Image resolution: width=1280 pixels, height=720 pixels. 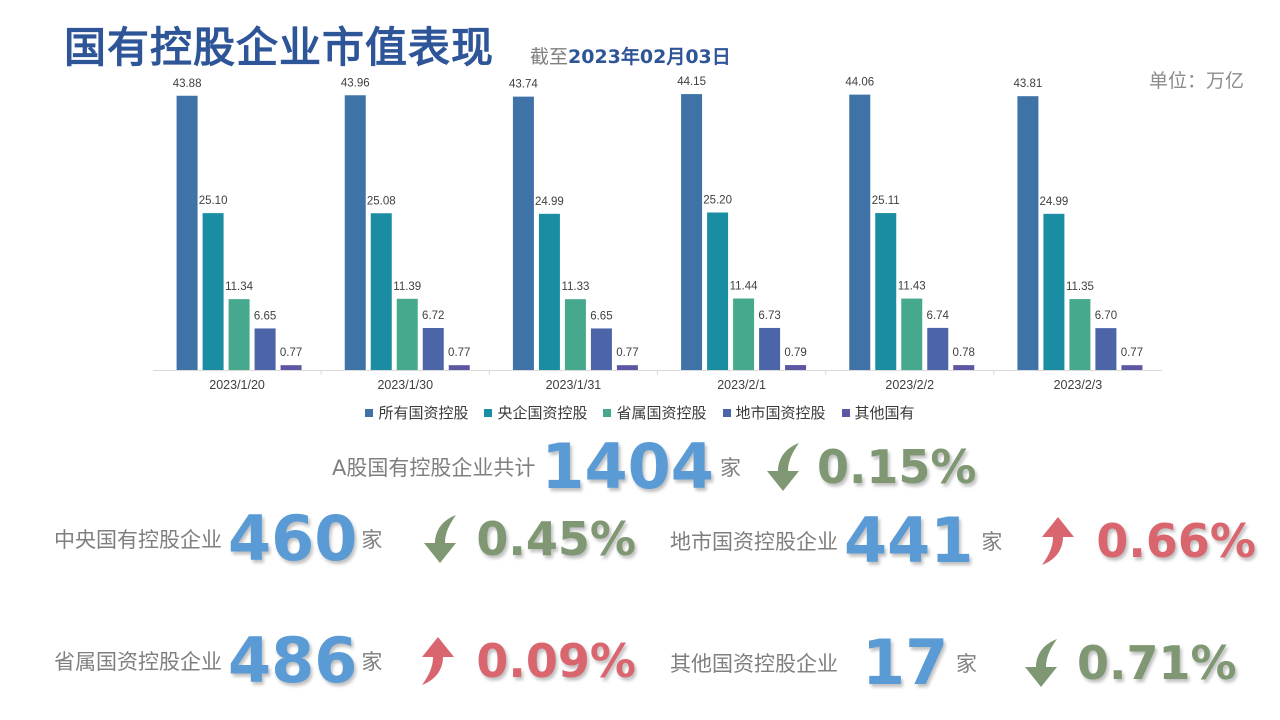 I want to click on arrow-up-icon, so click(x=439, y=661).